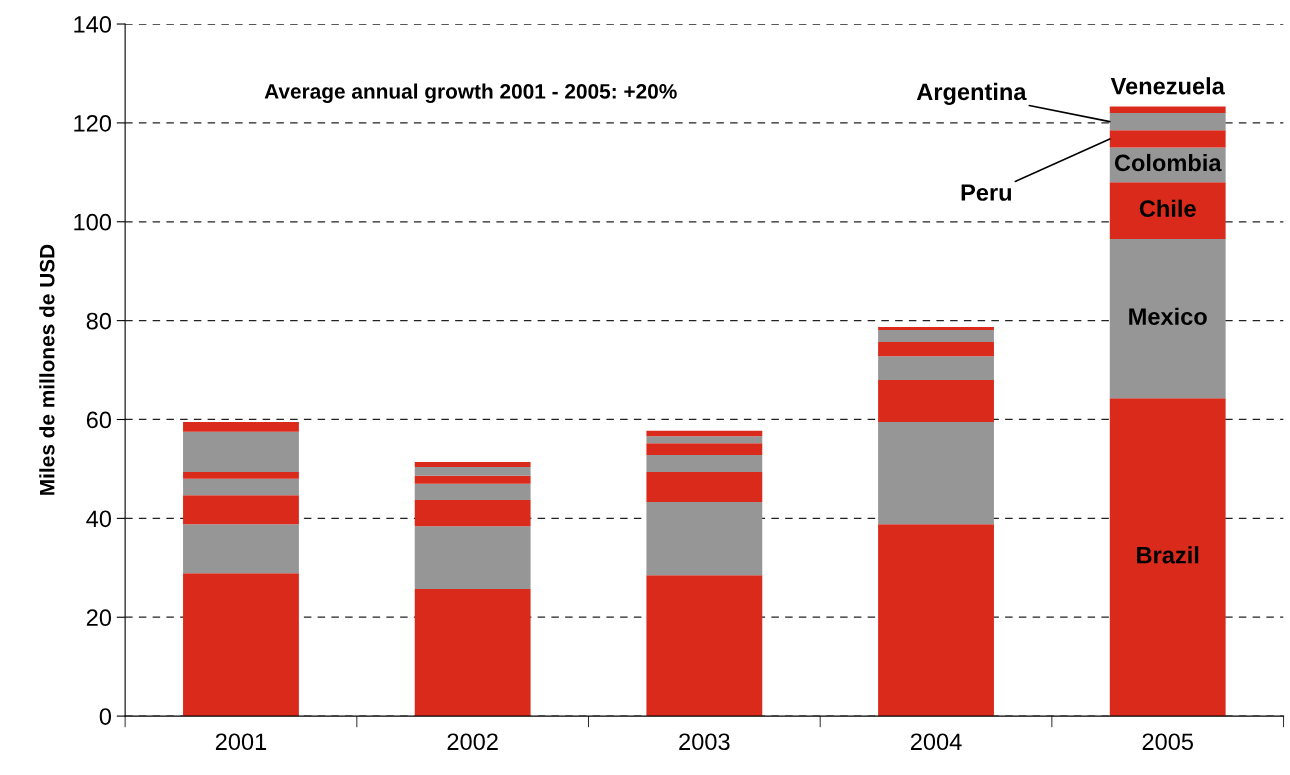  I want to click on series-label: Brazil, so click(1168, 555).